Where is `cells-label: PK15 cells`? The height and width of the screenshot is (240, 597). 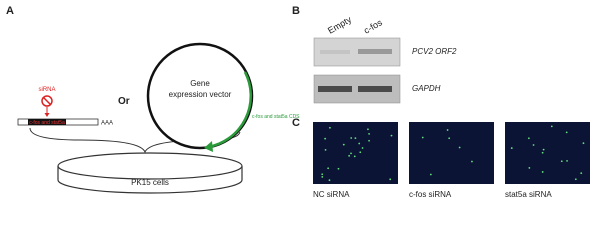 cells-label: PK15 cells is located at coordinates (150, 182).